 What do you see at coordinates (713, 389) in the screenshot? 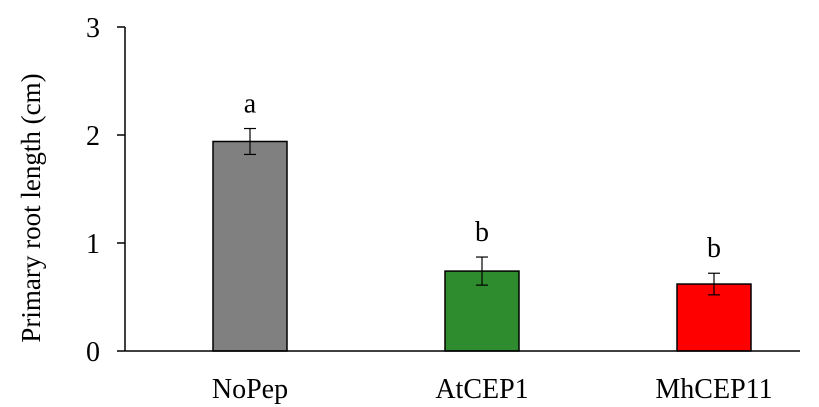
I see `category-label-mhcep11: MhCEP11` at bounding box center [713, 389].